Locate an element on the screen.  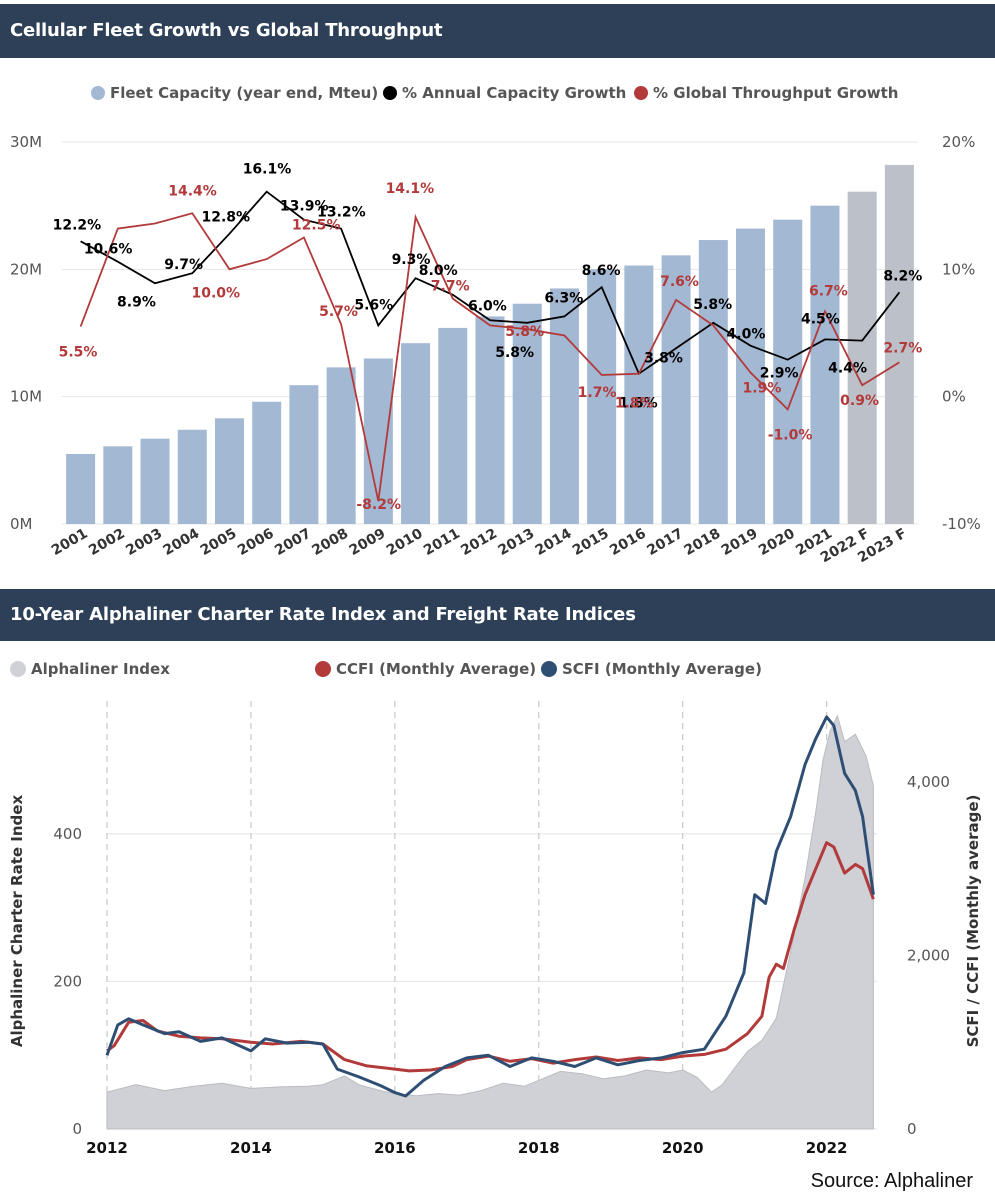
throughput-growth-label: 2.7% is located at coordinates (902, 348).